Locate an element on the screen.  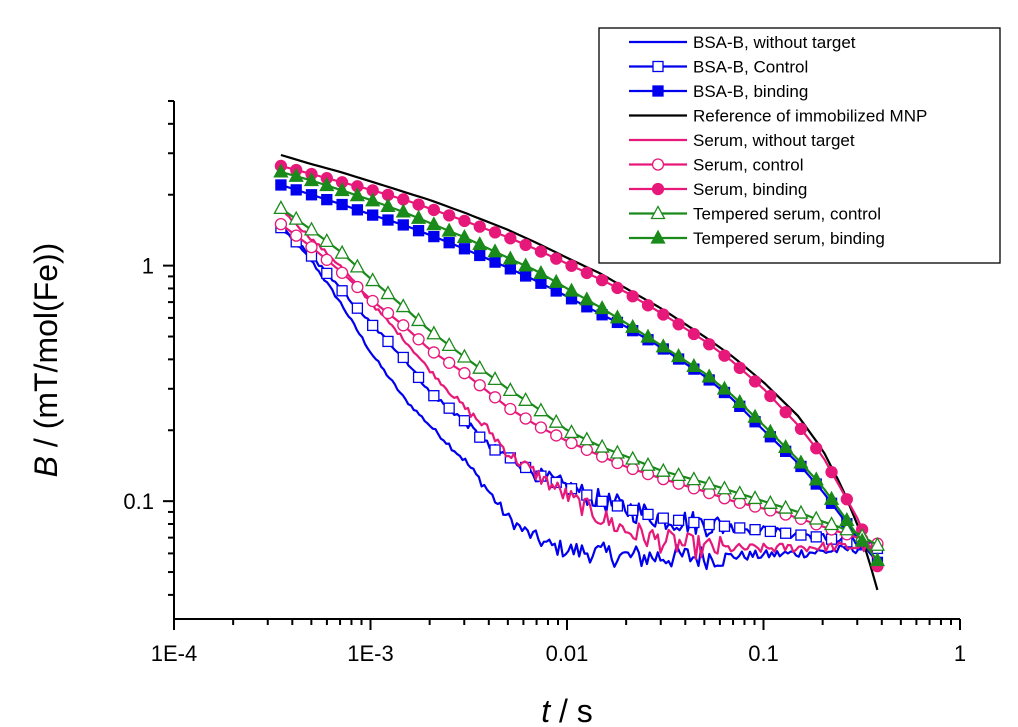
x-tick-label: 1E-3 is located at coordinates (370, 653).